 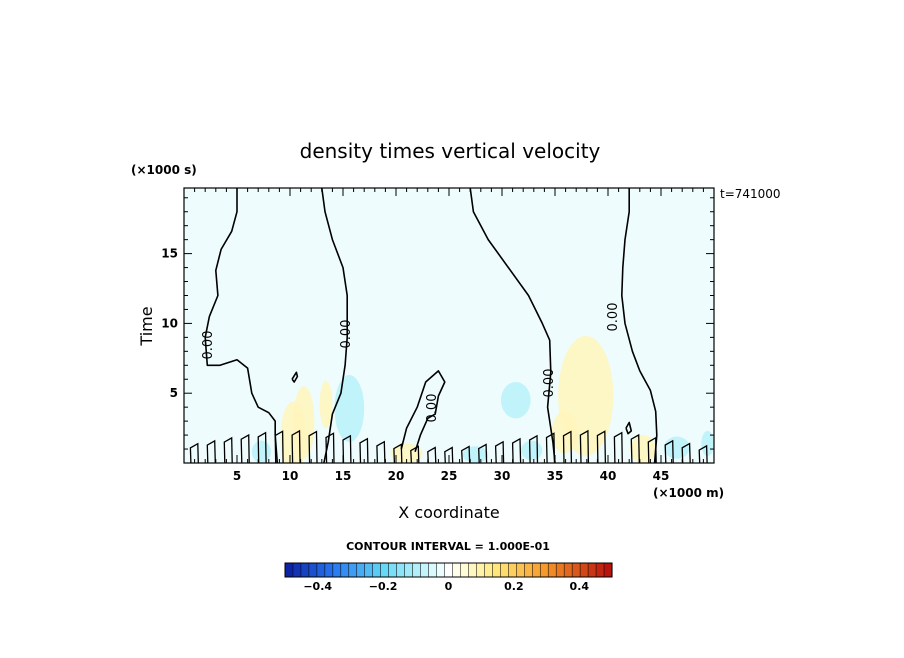 I want to click on x-tick-label-40: 40, so click(x=608, y=476).